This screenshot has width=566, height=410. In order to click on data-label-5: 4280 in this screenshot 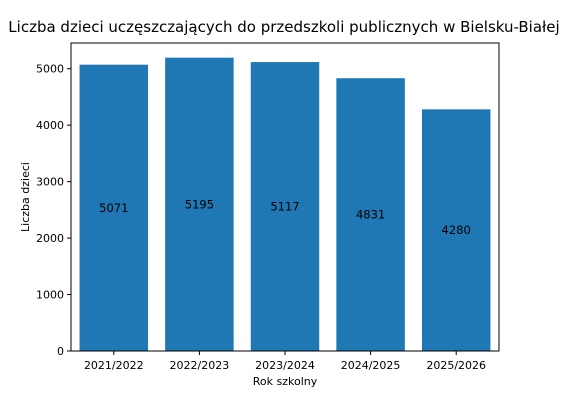, I will do `click(456, 230)`.